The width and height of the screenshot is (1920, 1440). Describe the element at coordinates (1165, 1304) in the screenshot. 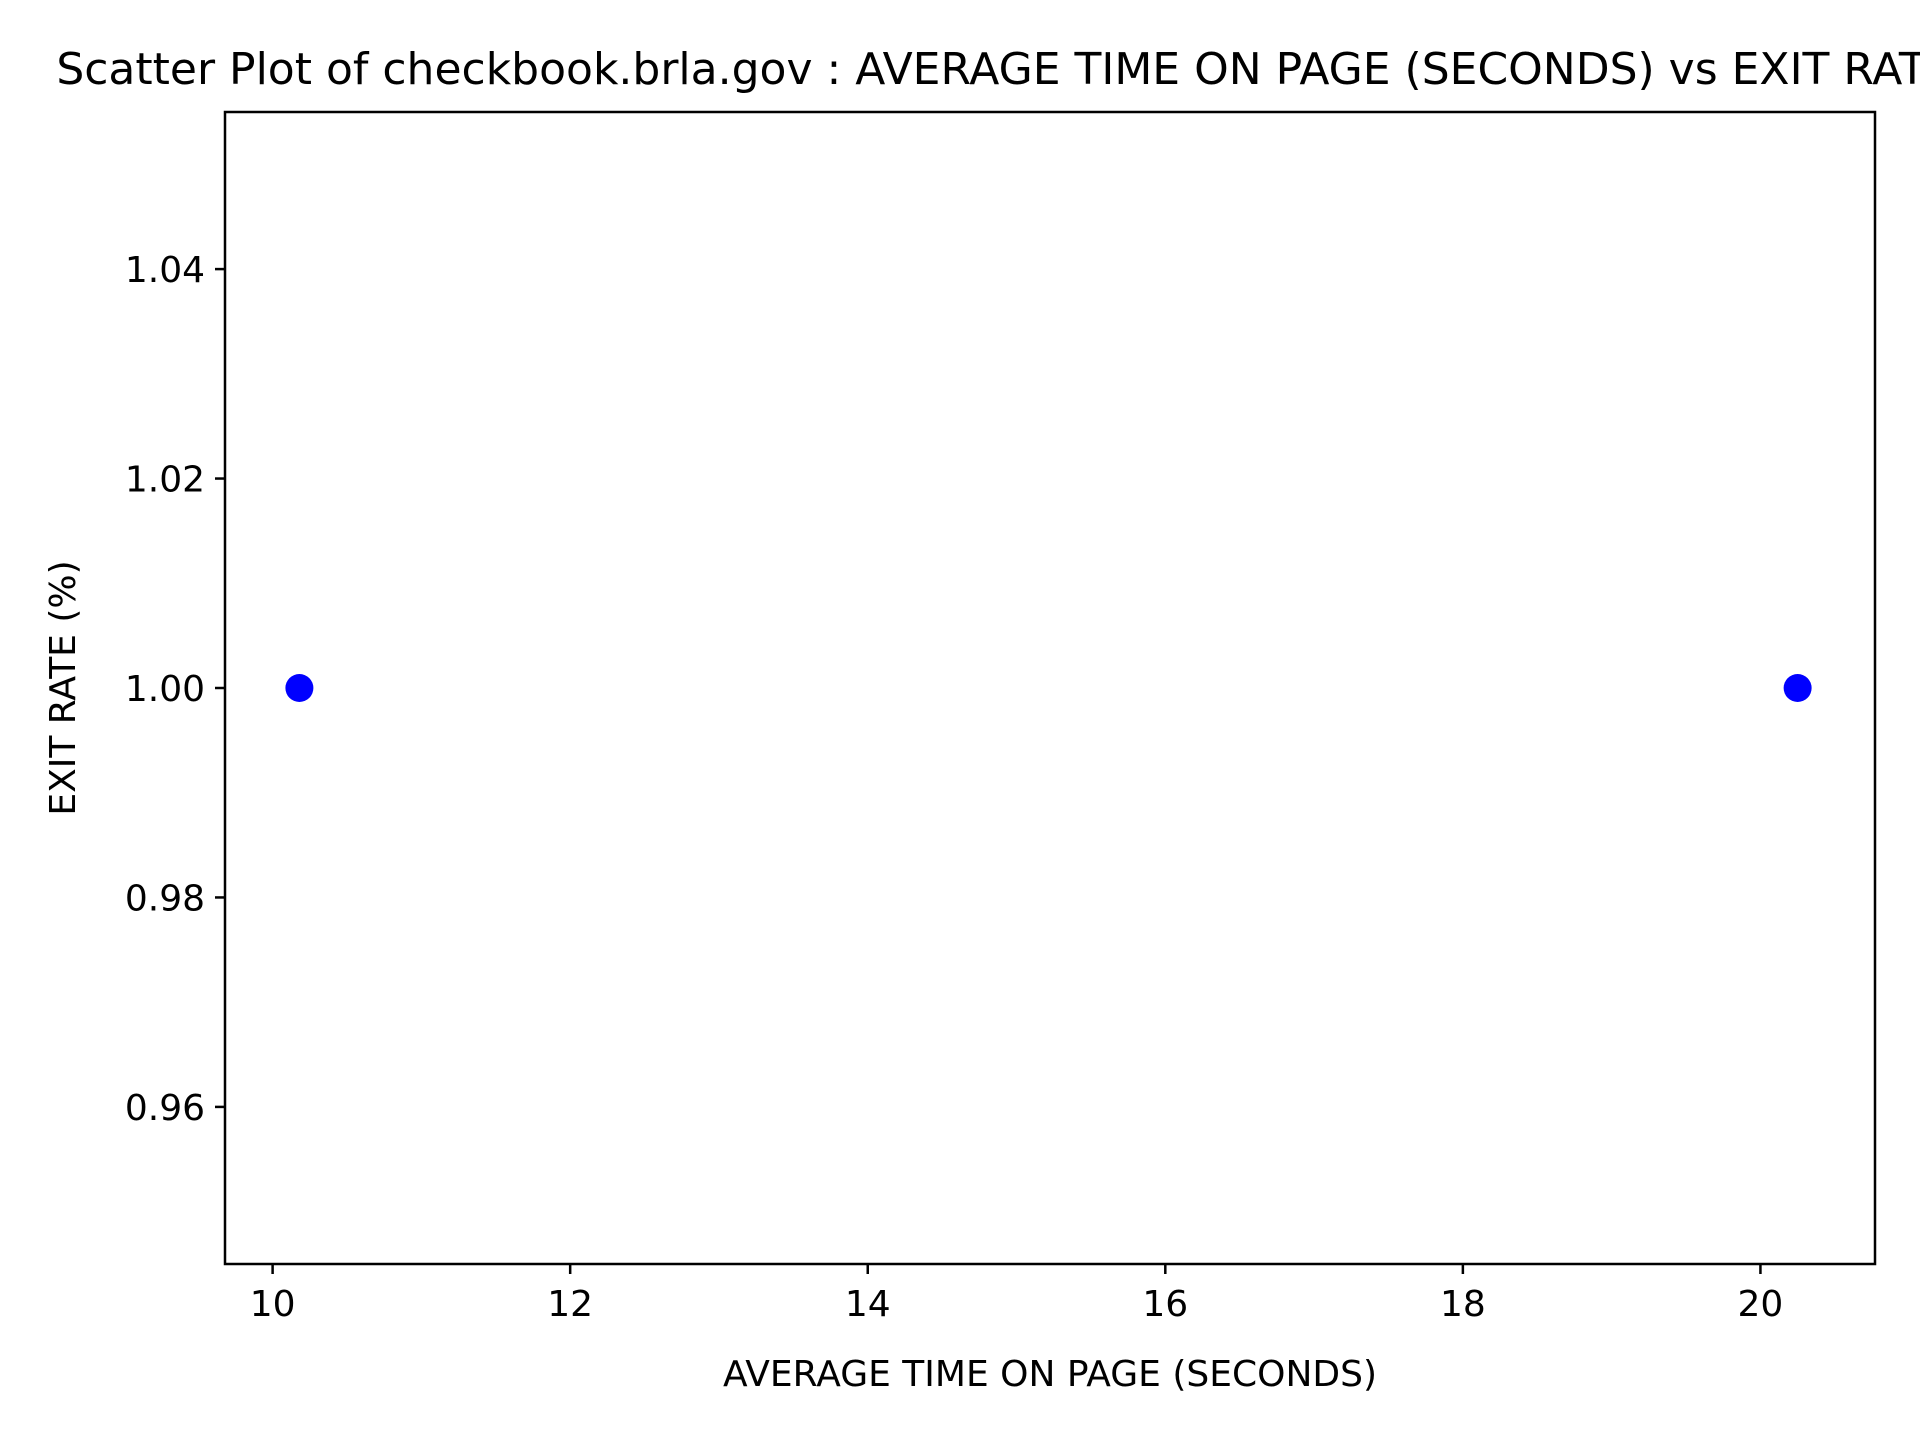

I see `x-tick-label: 16` at that location.